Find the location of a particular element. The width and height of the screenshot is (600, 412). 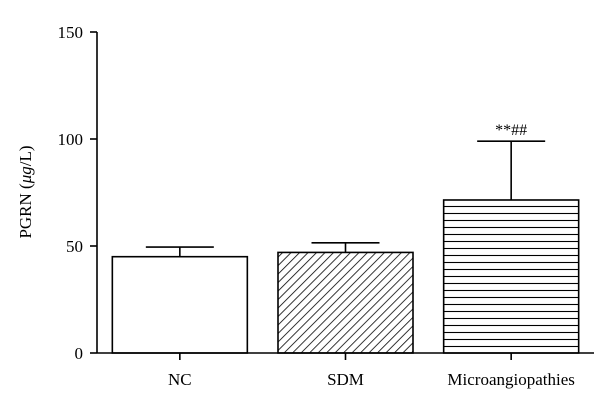

annotations: **## is located at coordinates (511, 130).